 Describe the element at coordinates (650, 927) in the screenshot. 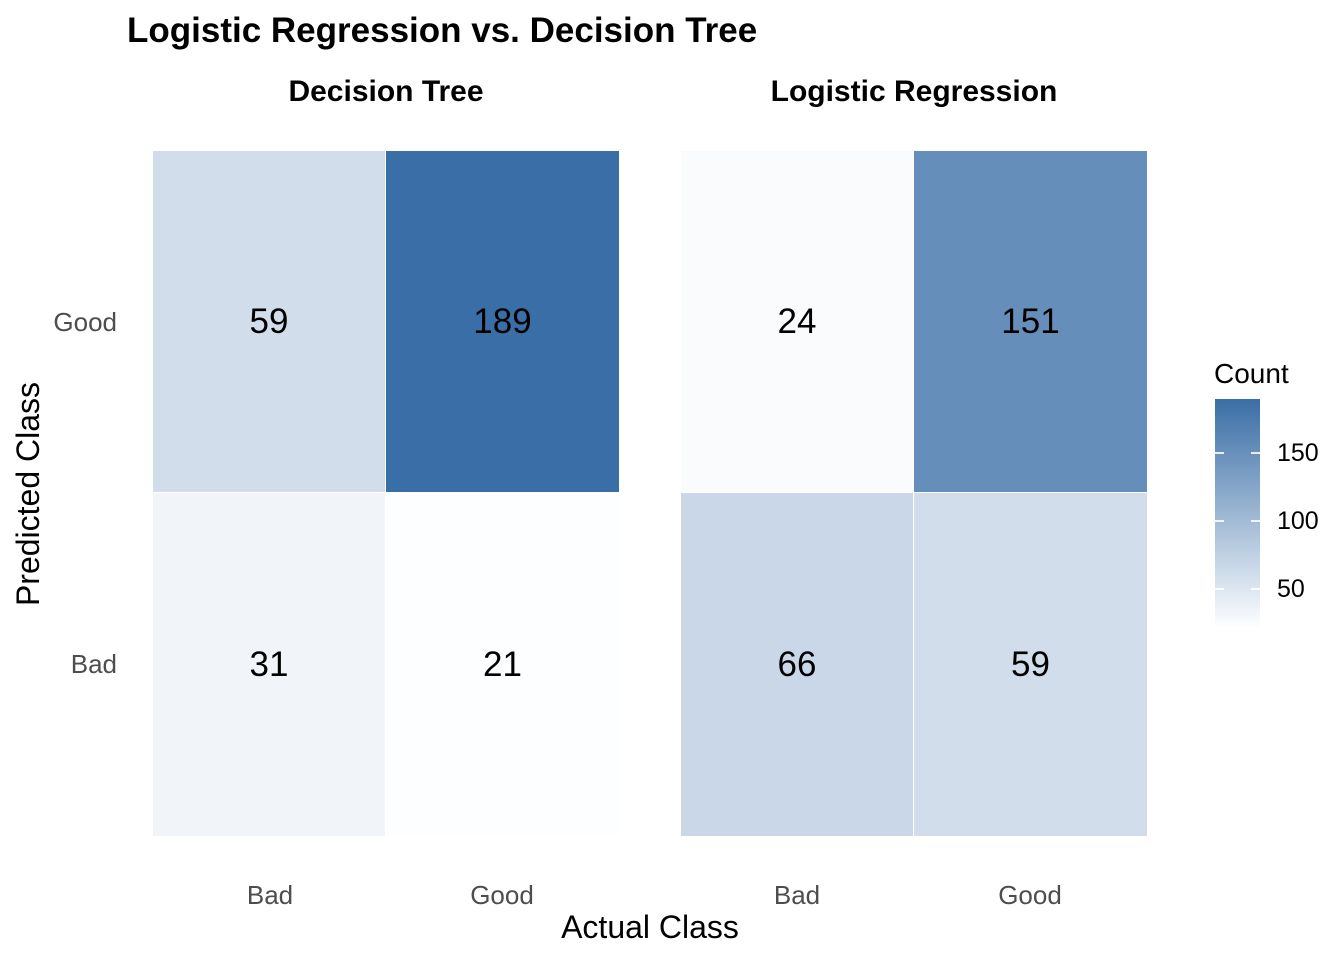

I see `x-axis-title: Actual Class` at that location.